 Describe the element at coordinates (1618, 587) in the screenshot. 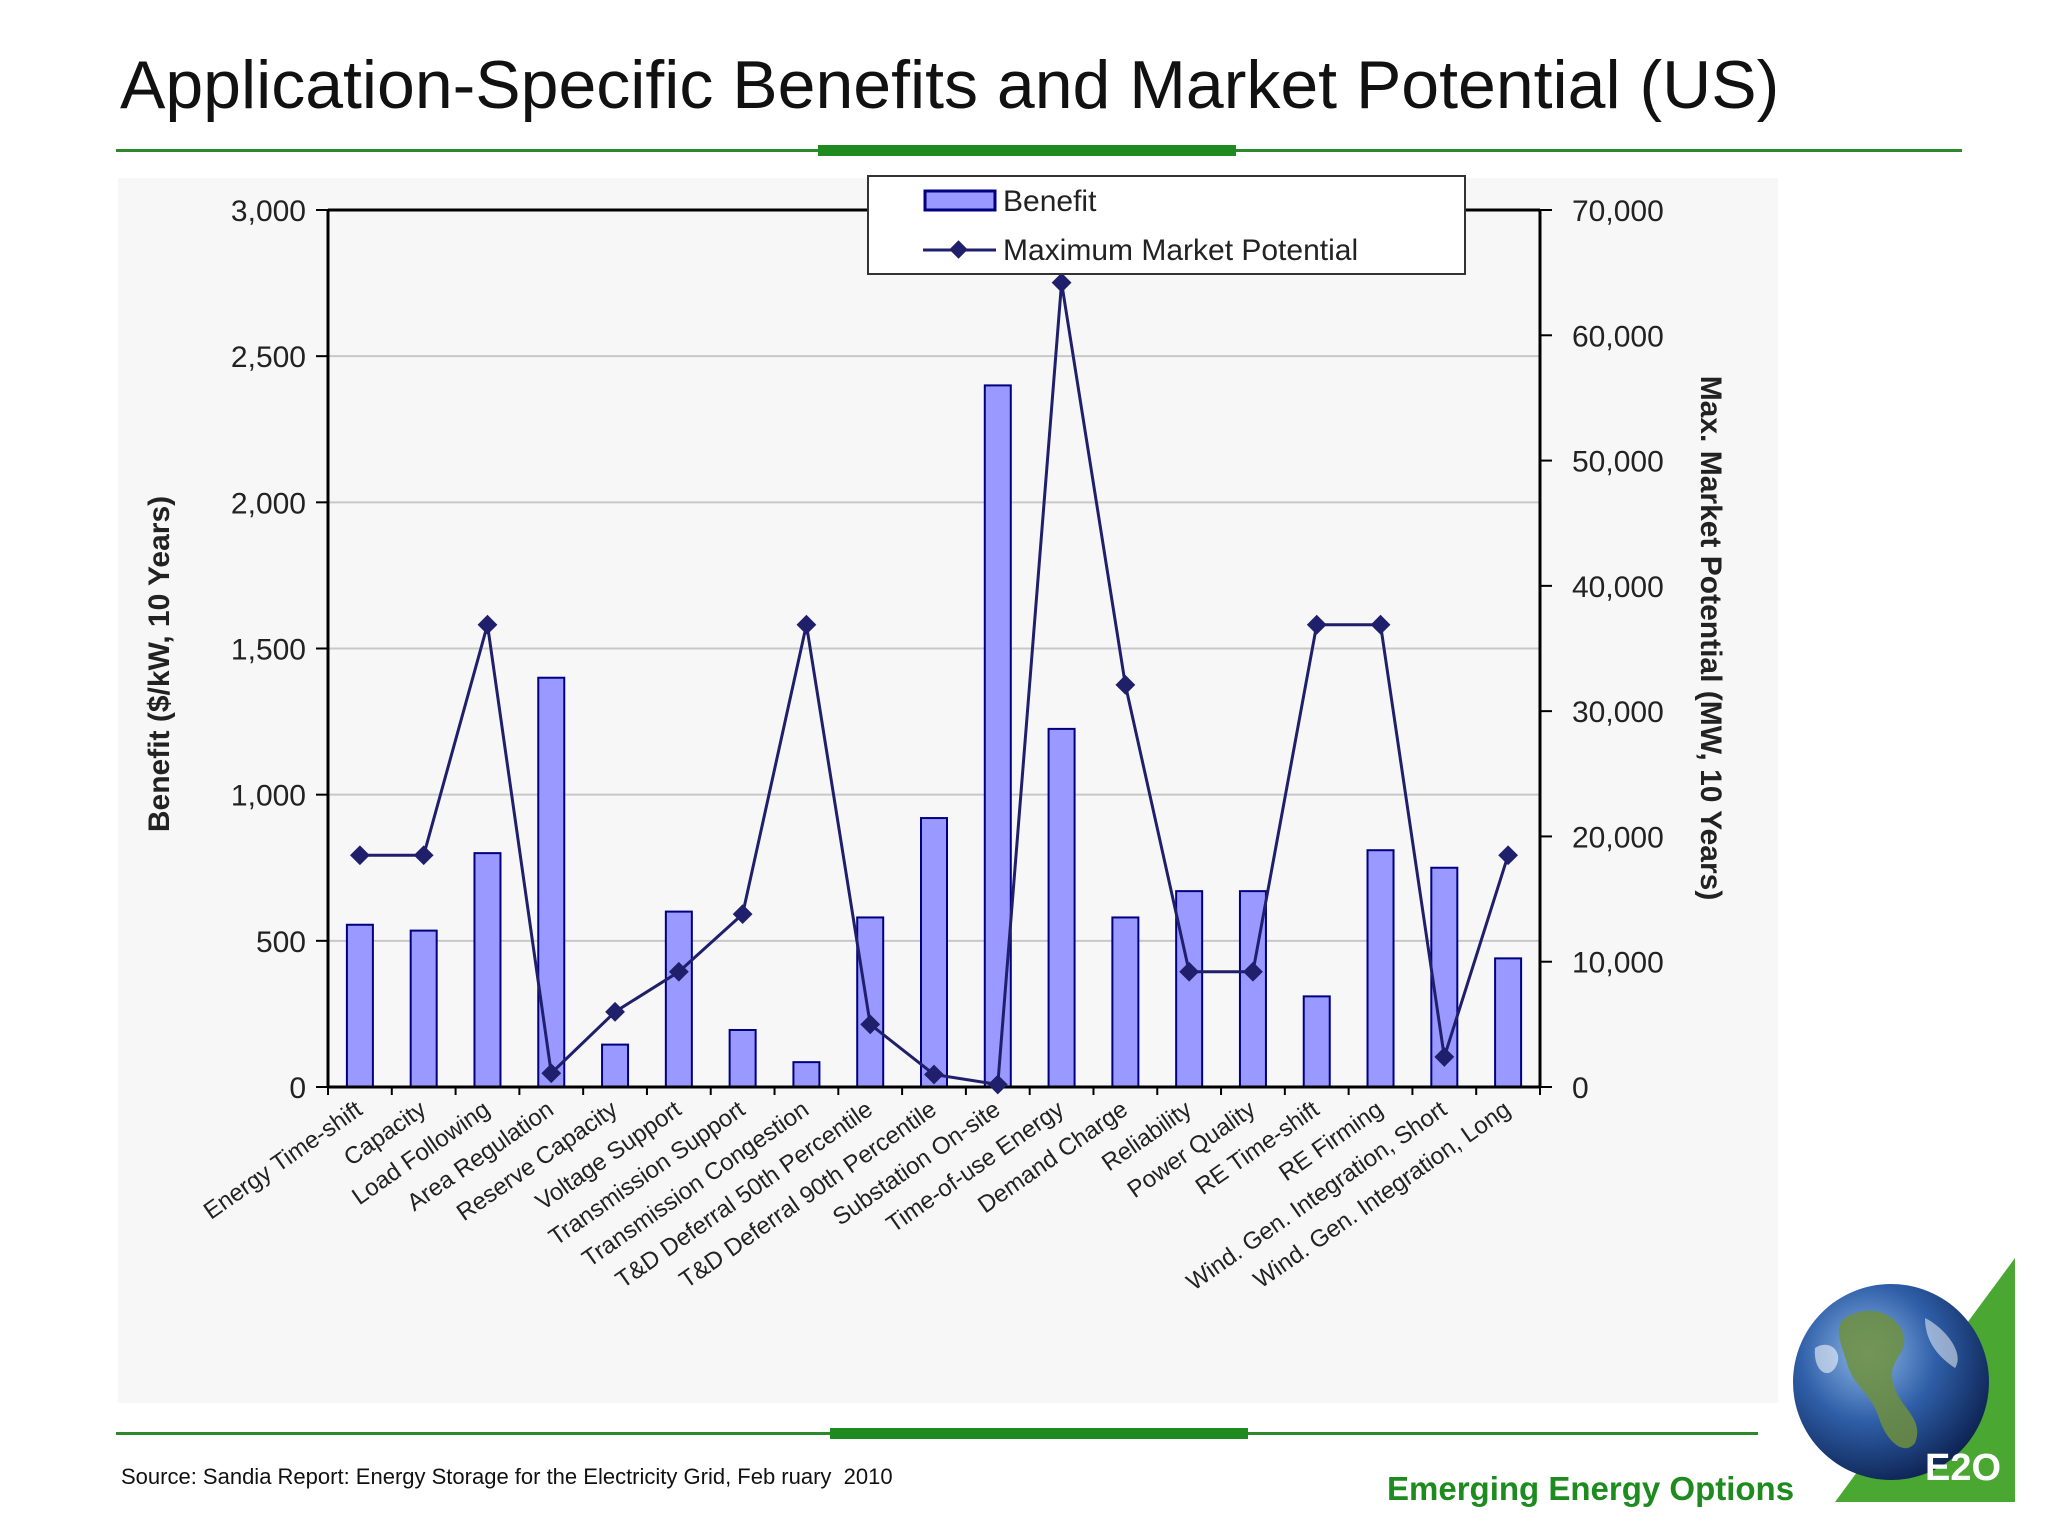

I see `y-right-tick-label: 40,000` at that location.